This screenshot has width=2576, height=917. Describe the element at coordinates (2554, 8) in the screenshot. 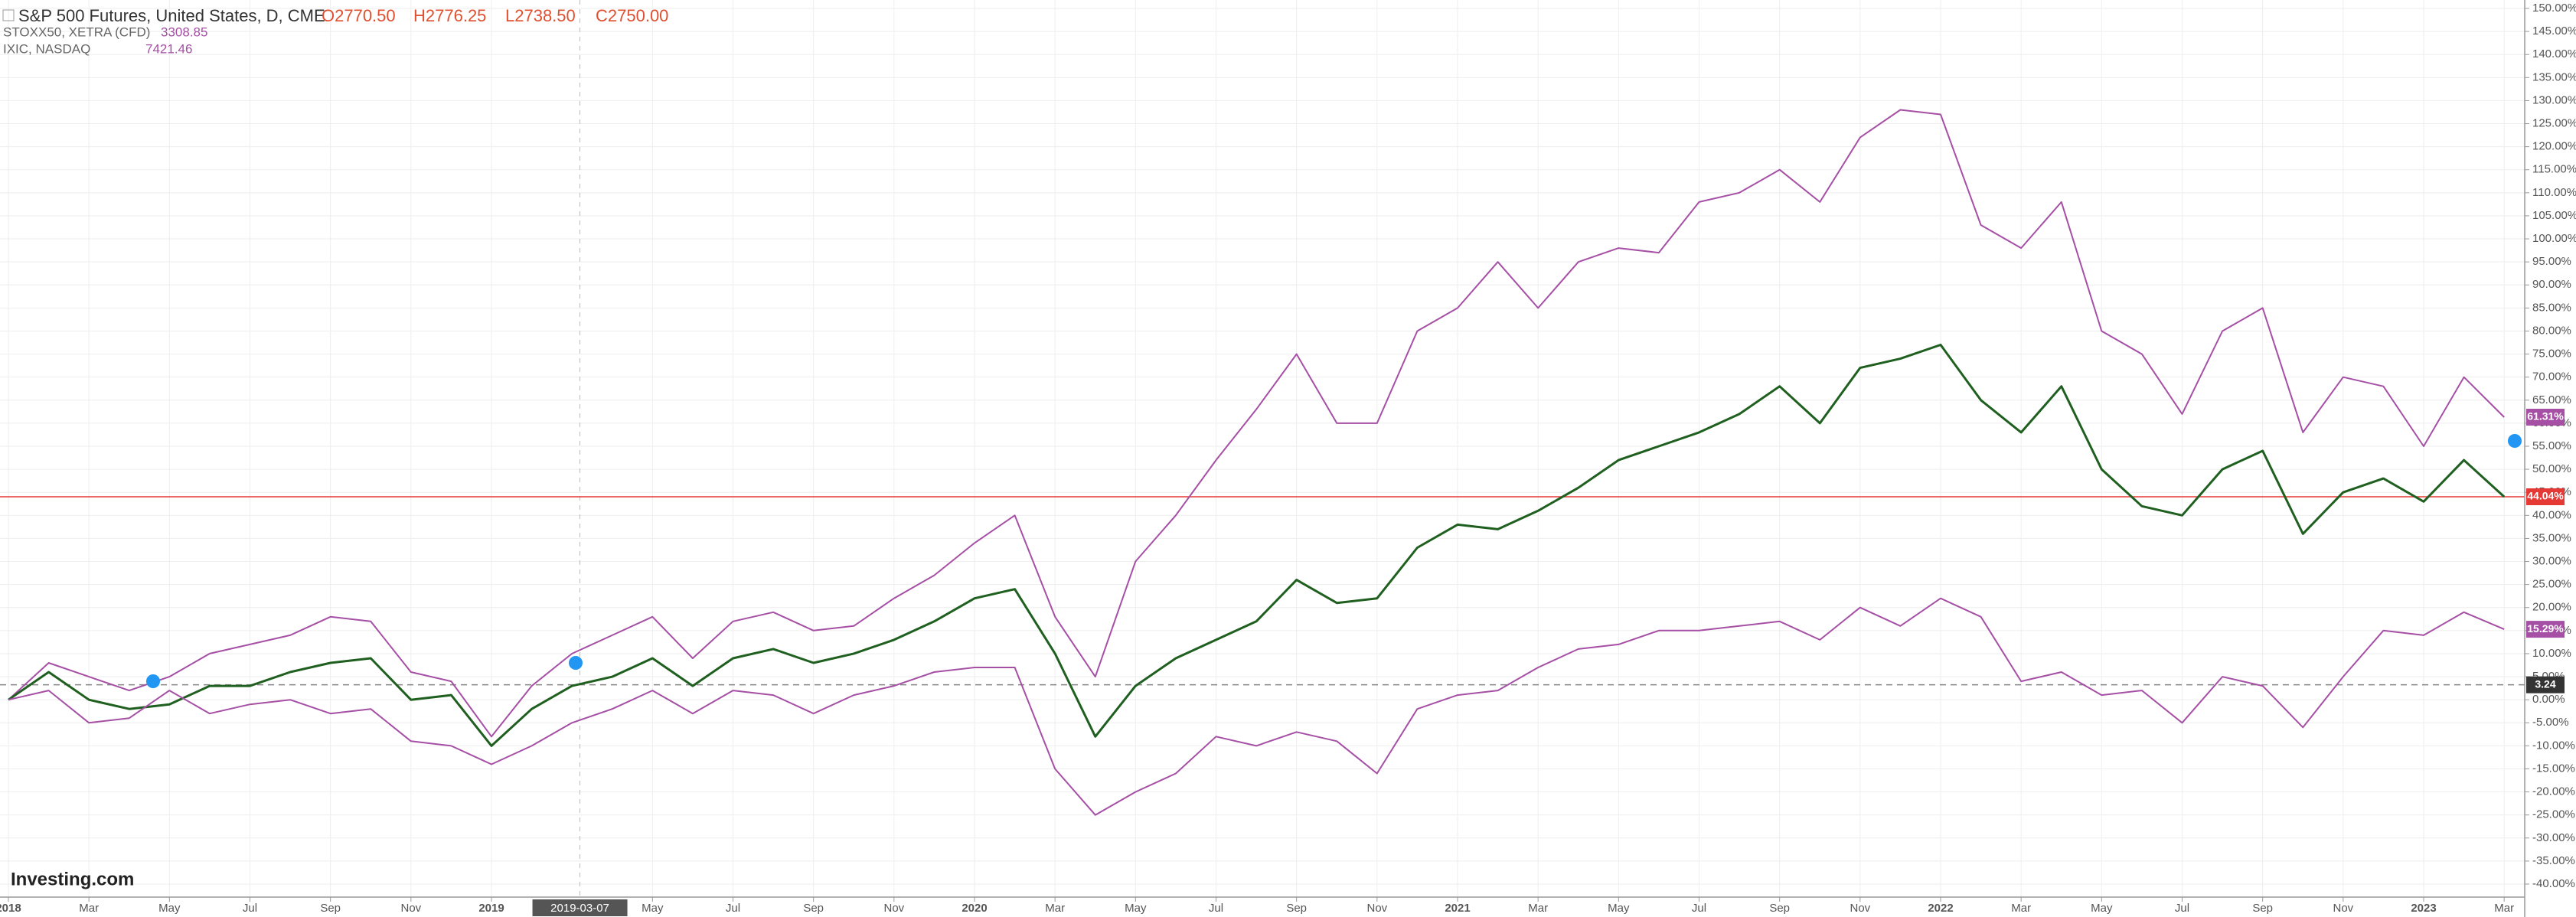

I see `y-tick-label: 150.00%` at that location.